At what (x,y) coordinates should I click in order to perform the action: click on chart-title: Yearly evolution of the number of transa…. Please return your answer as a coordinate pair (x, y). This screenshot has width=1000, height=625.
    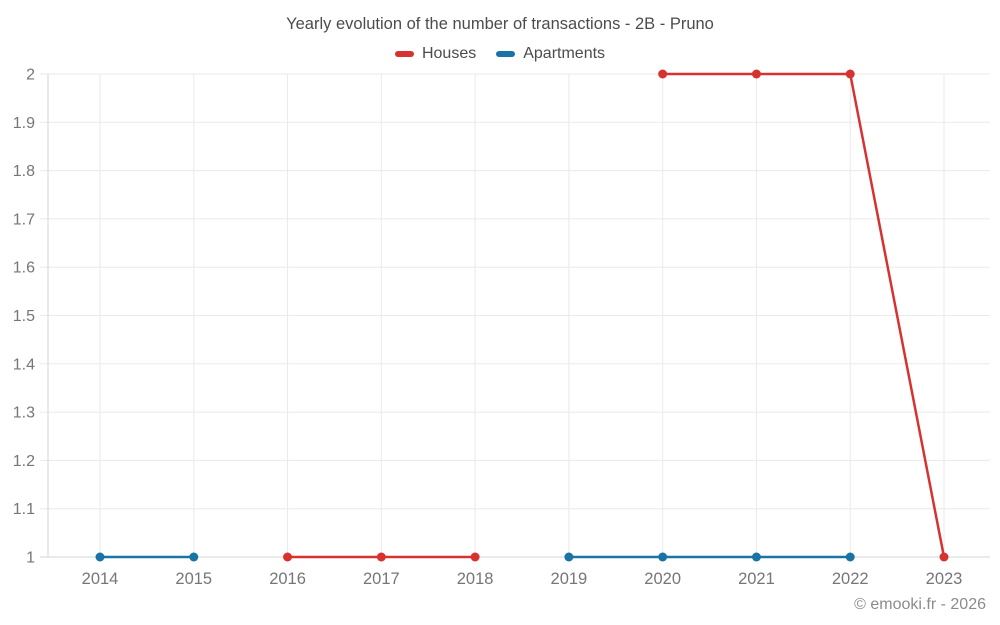
    Looking at the image, I should click on (500, 24).